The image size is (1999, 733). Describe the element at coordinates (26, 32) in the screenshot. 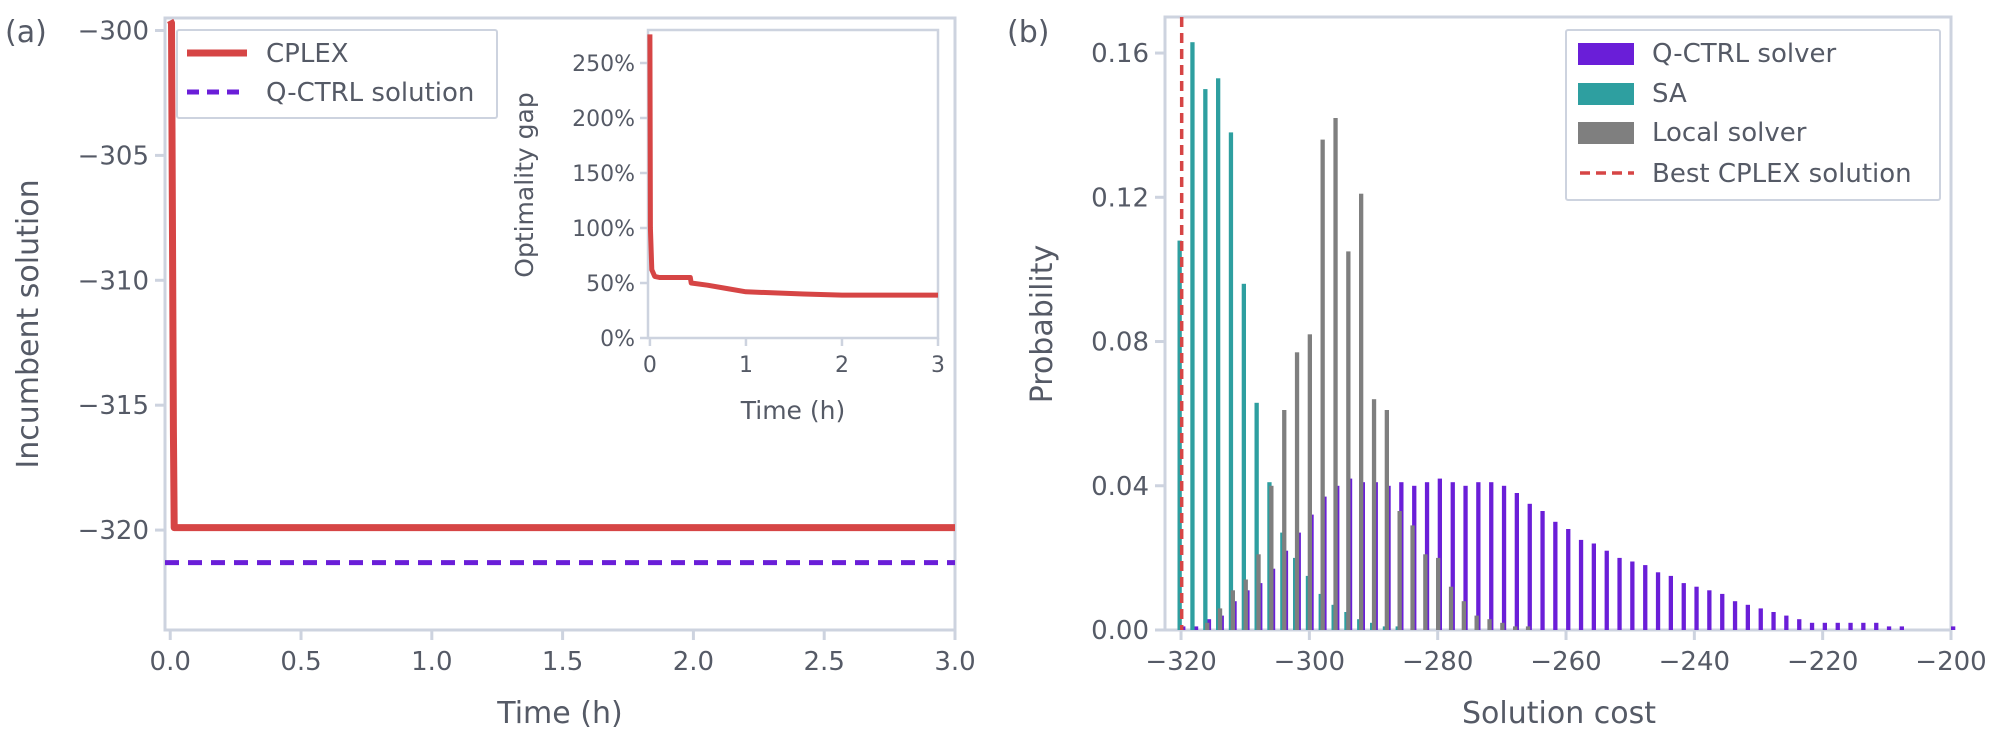

I see `panel-a-label: (a)` at that location.